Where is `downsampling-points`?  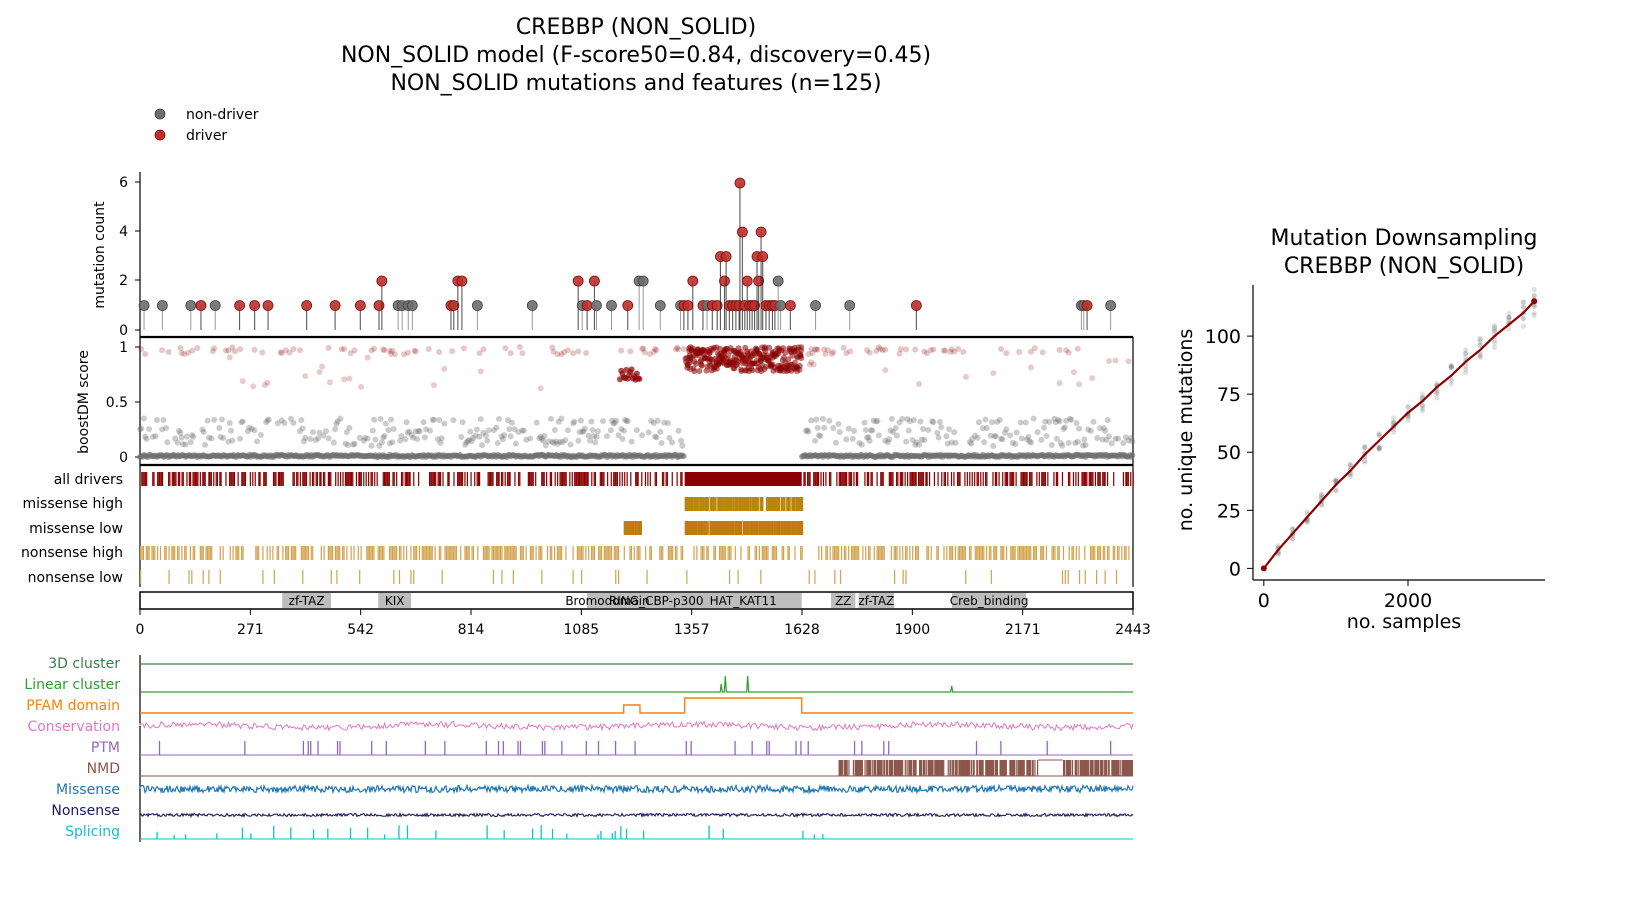 downsampling-points is located at coordinates (1399, 429).